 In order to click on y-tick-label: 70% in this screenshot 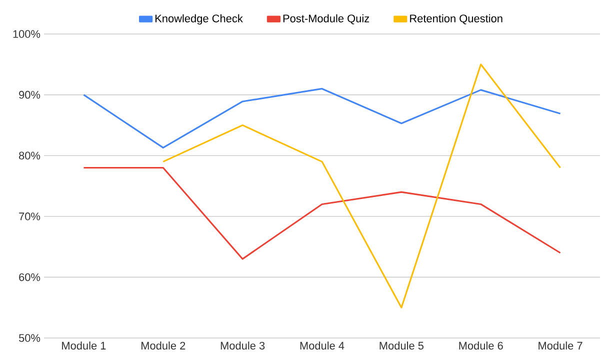, I will do `click(29, 216)`.